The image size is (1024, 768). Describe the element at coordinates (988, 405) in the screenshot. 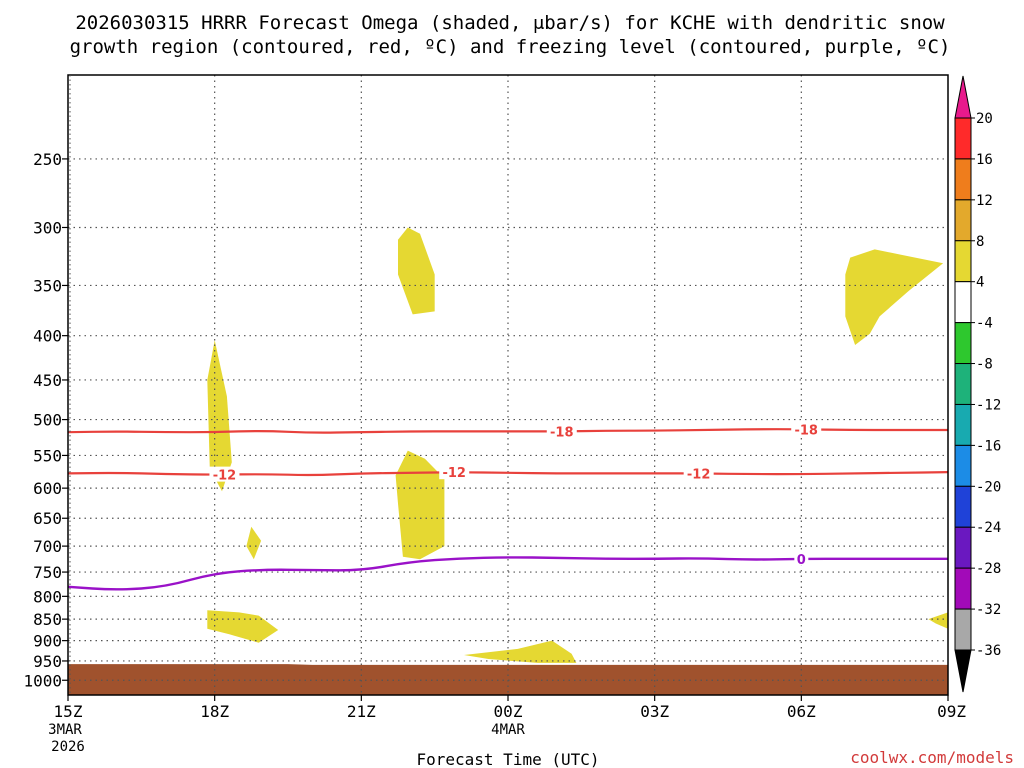

I see `colorbar-label-8: -12` at that location.